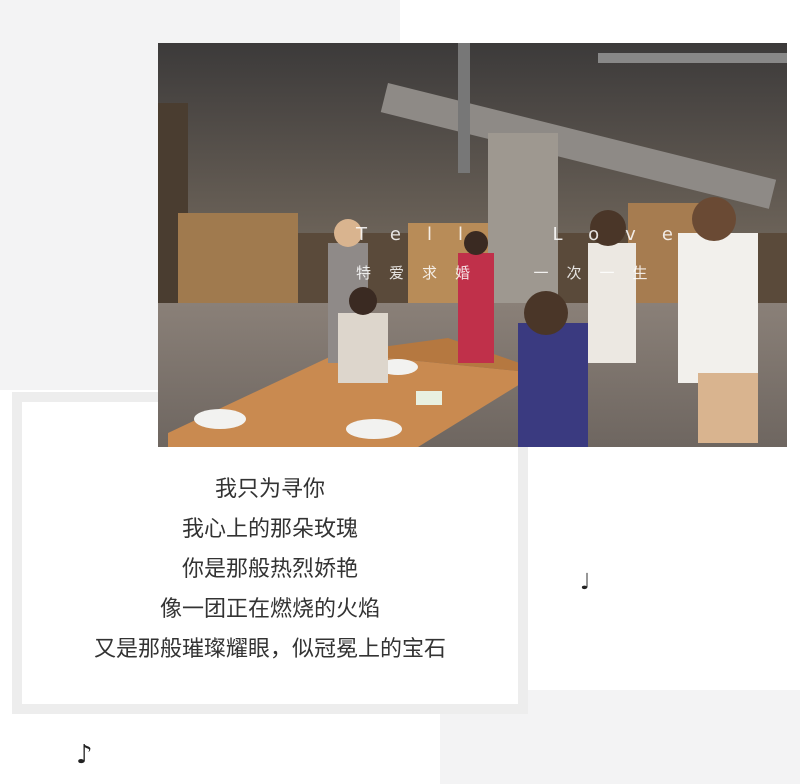 The image size is (800, 784). What do you see at coordinates (269, 489) in the screenshot?
I see `poem-line: 我只为寻你` at bounding box center [269, 489].